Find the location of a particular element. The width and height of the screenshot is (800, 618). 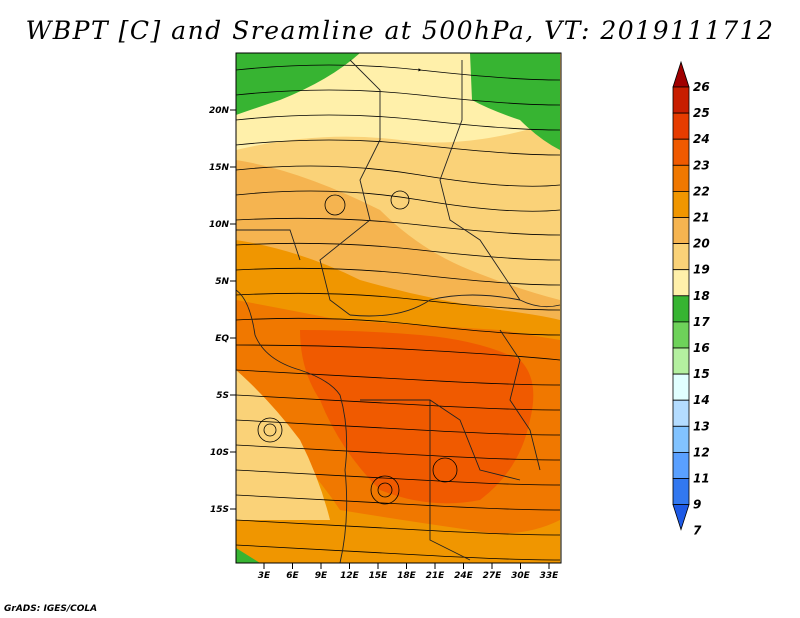

colorbar-label: 20 is located at coordinates (701, 244).